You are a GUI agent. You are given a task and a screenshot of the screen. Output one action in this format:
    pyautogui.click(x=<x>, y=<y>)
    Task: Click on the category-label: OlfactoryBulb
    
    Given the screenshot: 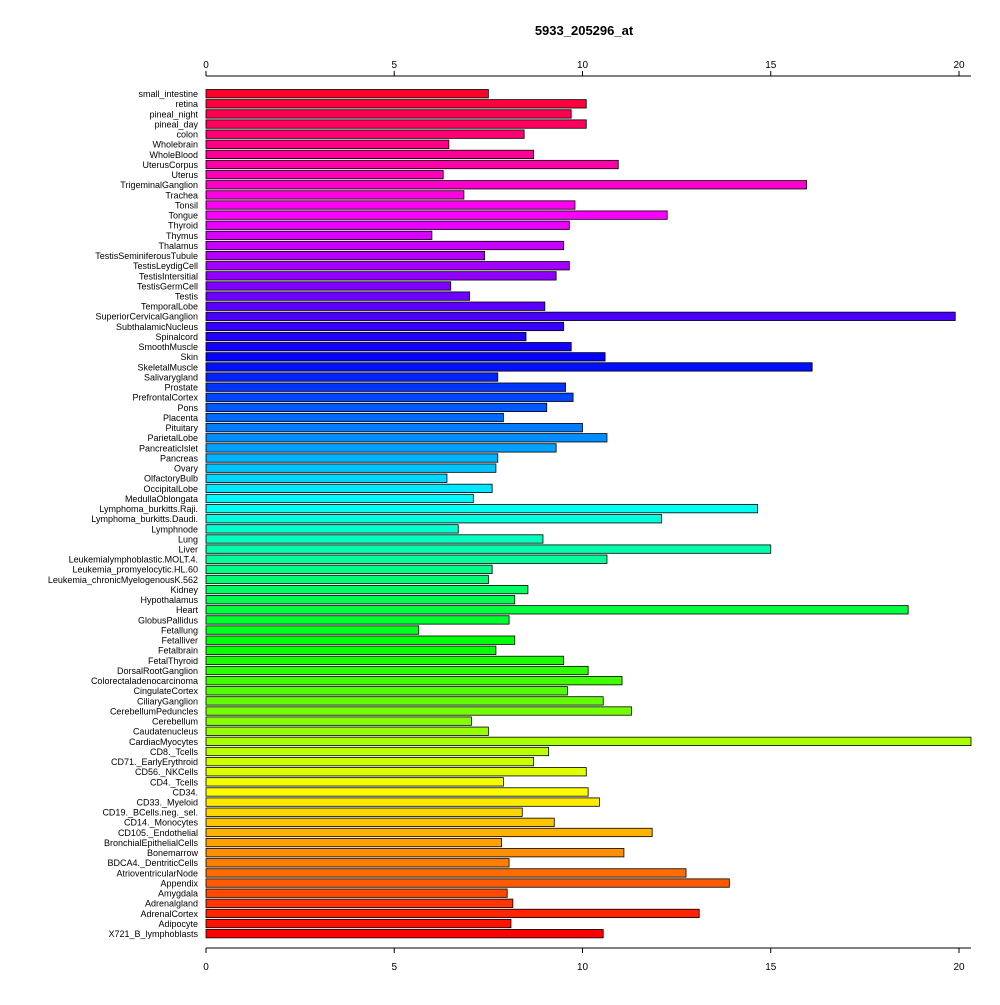 What is the action you would take?
    pyautogui.click(x=171, y=479)
    